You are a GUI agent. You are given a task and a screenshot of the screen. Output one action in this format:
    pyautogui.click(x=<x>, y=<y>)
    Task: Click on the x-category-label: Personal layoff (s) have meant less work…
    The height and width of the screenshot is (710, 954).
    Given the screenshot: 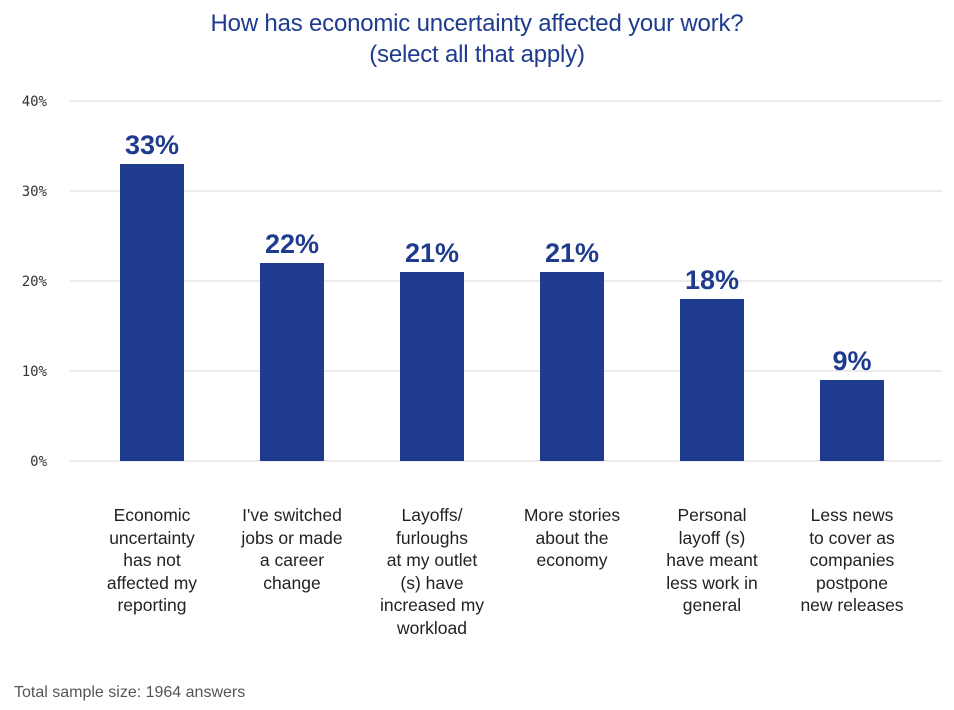 What is the action you would take?
    pyautogui.click(x=712, y=560)
    